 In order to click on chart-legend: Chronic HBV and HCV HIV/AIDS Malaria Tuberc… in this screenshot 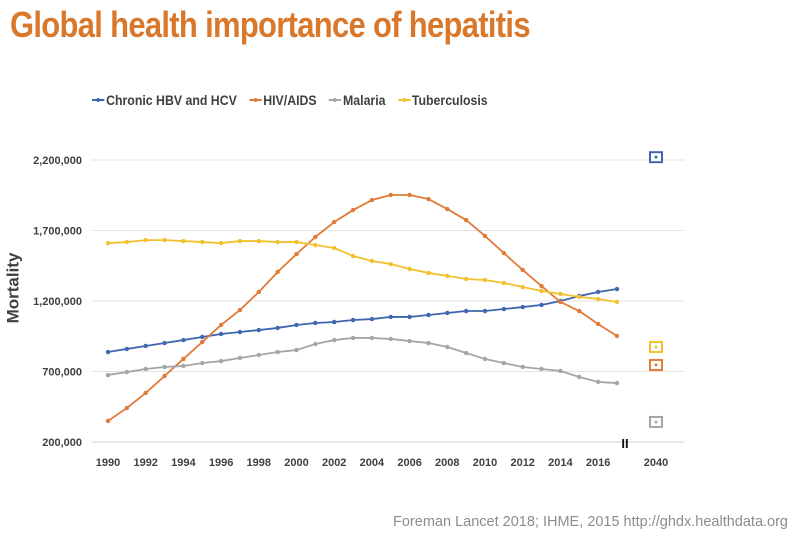, I will do `click(290, 100)`.